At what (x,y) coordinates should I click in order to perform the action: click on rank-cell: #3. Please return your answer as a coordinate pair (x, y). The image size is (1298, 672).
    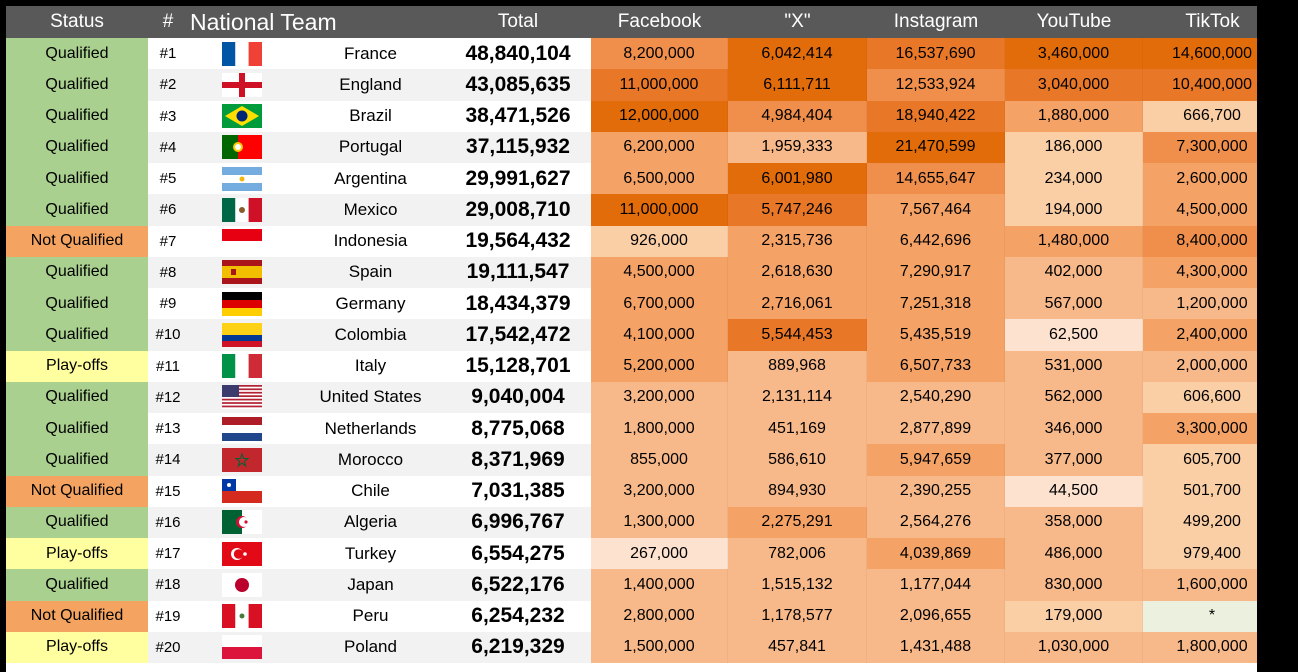
    Looking at the image, I should click on (168, 116).